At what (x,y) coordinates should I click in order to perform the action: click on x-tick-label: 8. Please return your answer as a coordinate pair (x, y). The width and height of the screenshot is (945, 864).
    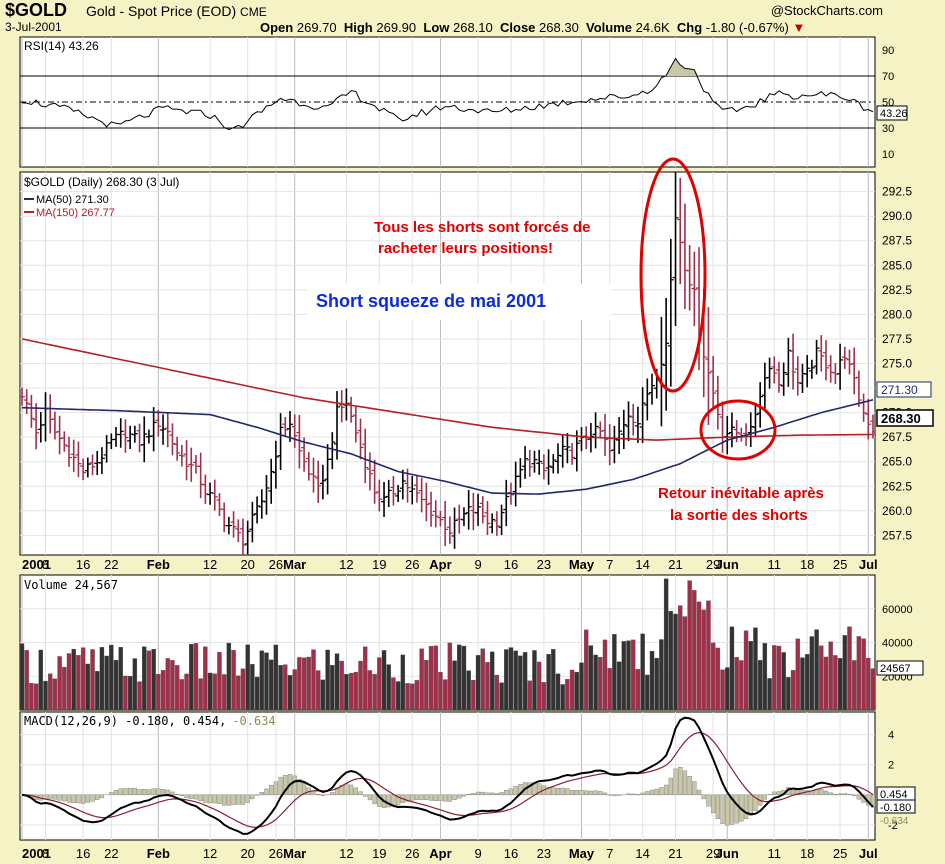
    Looking at the image, I should click on (45, 564).